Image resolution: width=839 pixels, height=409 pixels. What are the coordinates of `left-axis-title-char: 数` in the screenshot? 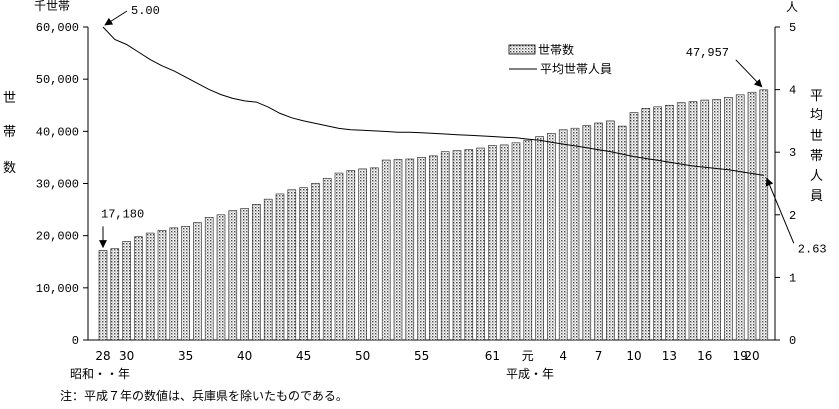 It's located at (9, 168).